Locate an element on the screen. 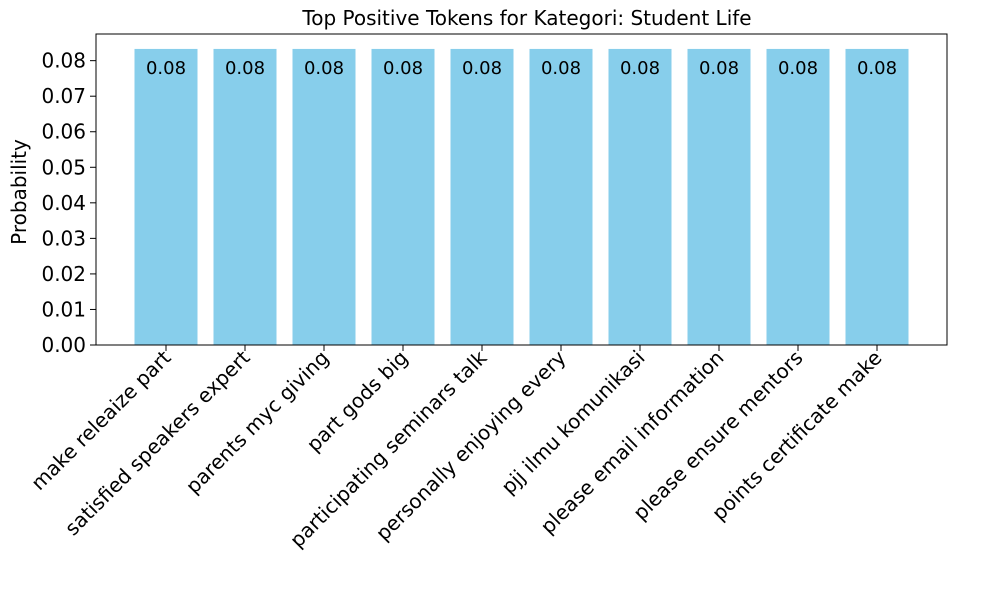 The width and height of the screenshot is (983, 590). y-tick-label: 0.05 is located at coordinates (63, 167).